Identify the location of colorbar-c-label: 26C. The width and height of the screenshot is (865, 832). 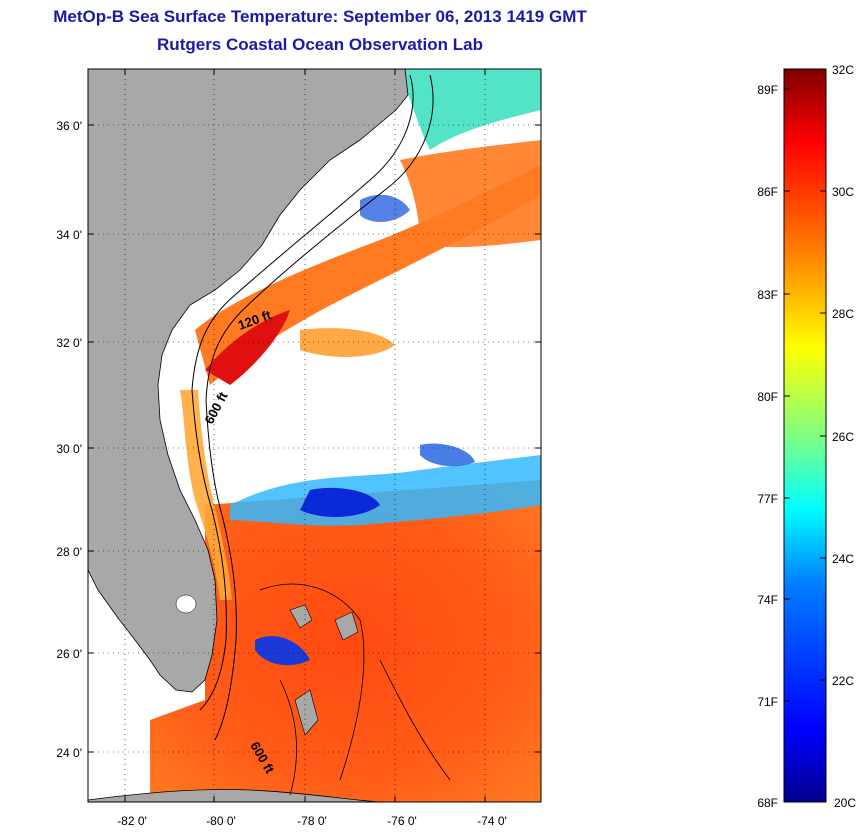
(843, 437).